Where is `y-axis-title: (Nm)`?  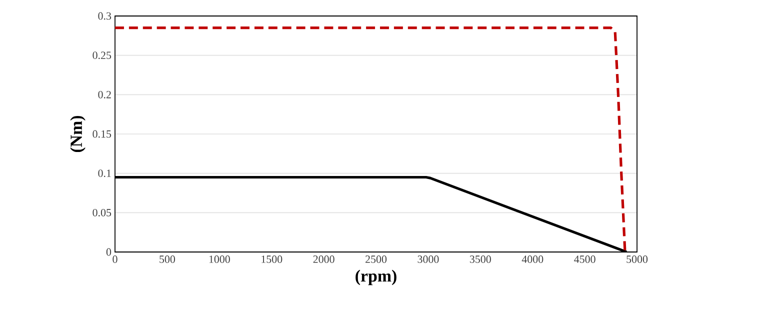
y-axis-title: (Nm) is located at coordinates (78, 134).